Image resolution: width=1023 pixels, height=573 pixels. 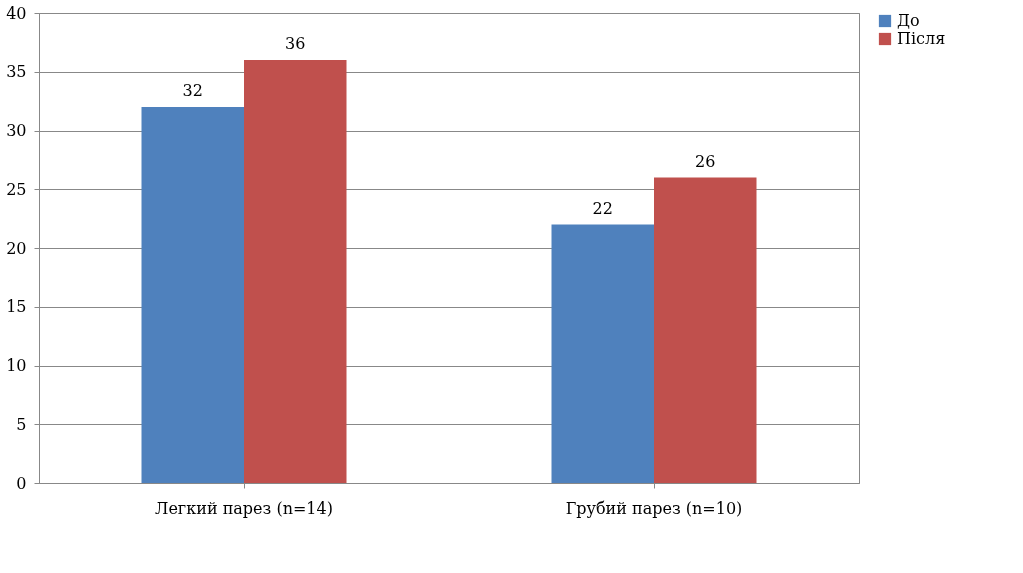 What do you see at coordinates (295, 43) in the screenshot?
I see `data-label: 36` at bounding box center [295, 43].